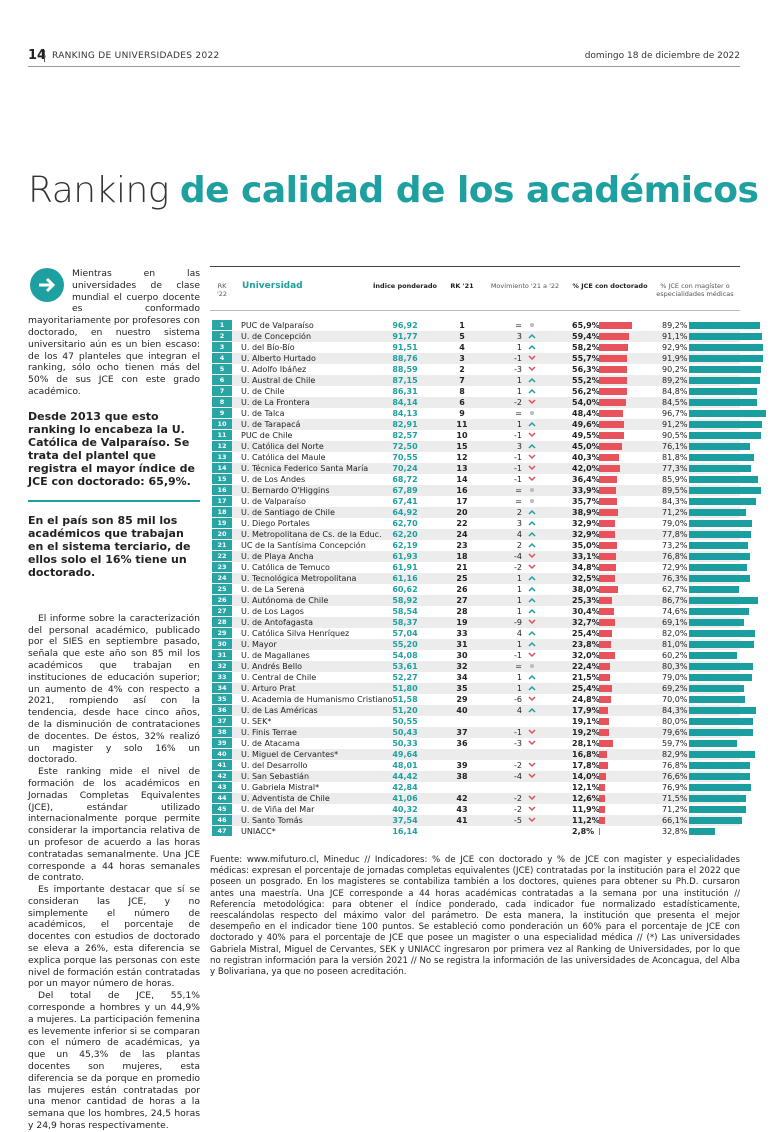  I want to click on index: 84,13, so click(405, 413).